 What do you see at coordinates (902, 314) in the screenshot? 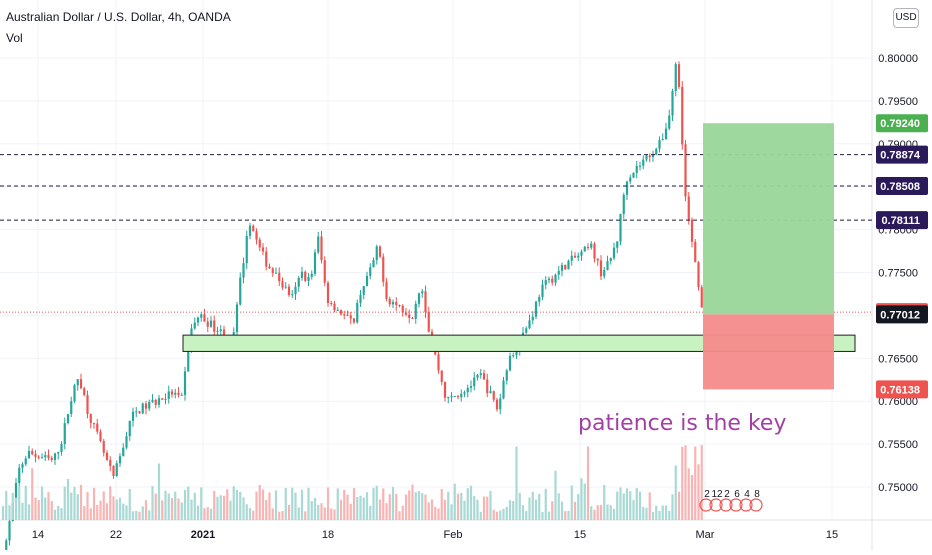
I see `entry-price-label-bg` at bounding box center [902, 314].